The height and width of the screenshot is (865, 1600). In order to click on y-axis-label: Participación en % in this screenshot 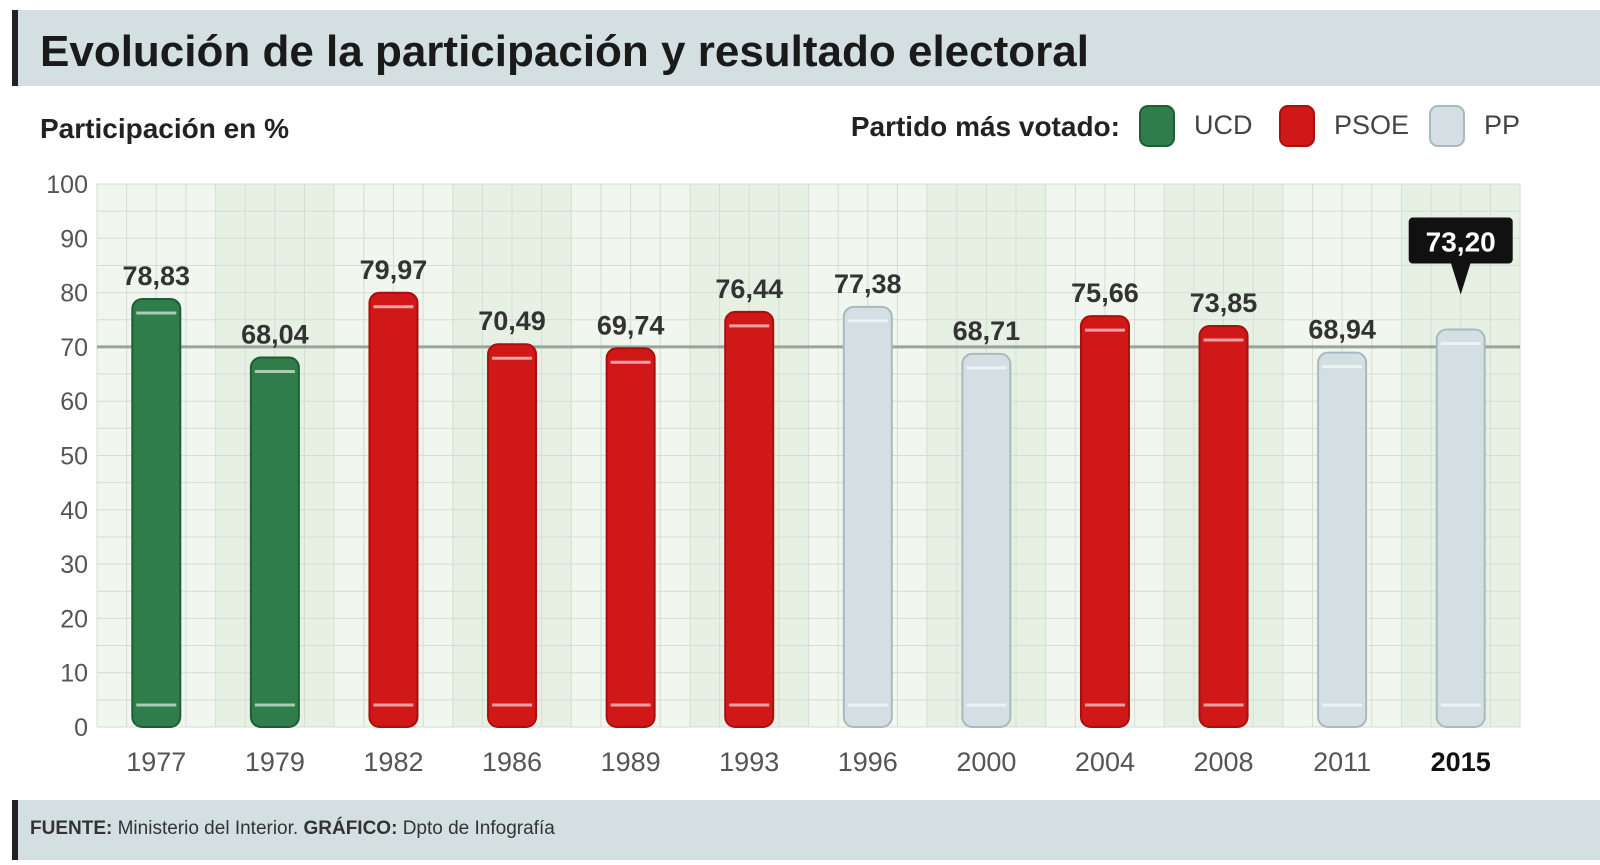, I will do `click(164, 128)`.